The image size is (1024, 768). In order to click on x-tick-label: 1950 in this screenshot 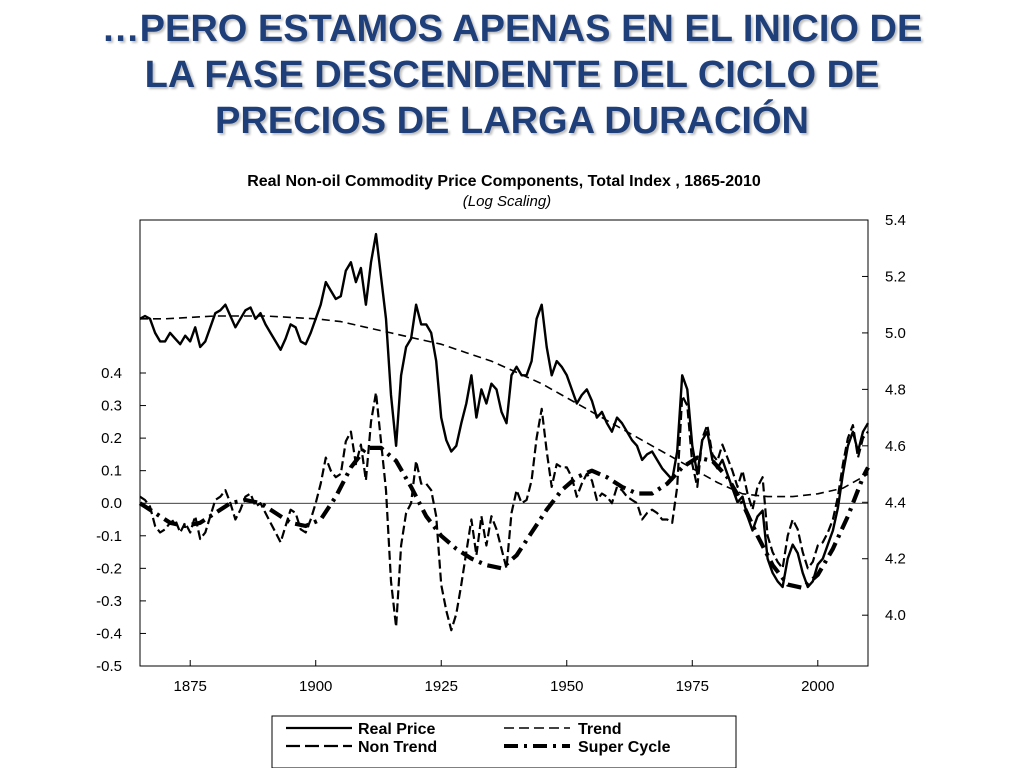, I will do `click(566, 686)`.